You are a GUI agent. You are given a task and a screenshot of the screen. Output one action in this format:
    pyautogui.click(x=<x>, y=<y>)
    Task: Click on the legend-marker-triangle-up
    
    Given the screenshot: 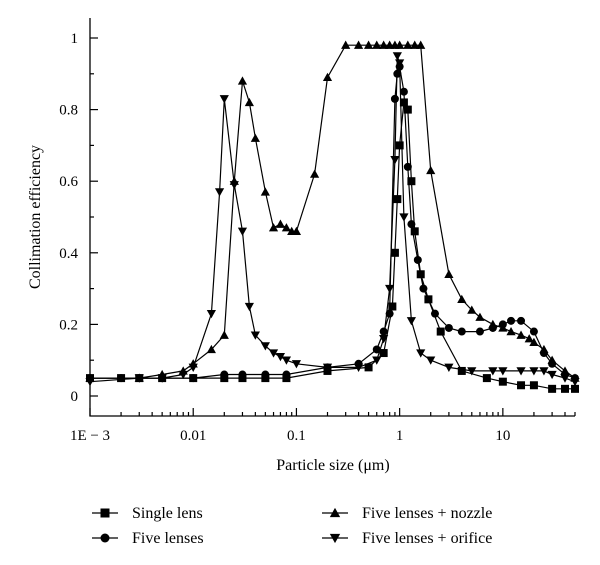 What is the action you would take?
    pyautogui.click(x=335, y=512)
    